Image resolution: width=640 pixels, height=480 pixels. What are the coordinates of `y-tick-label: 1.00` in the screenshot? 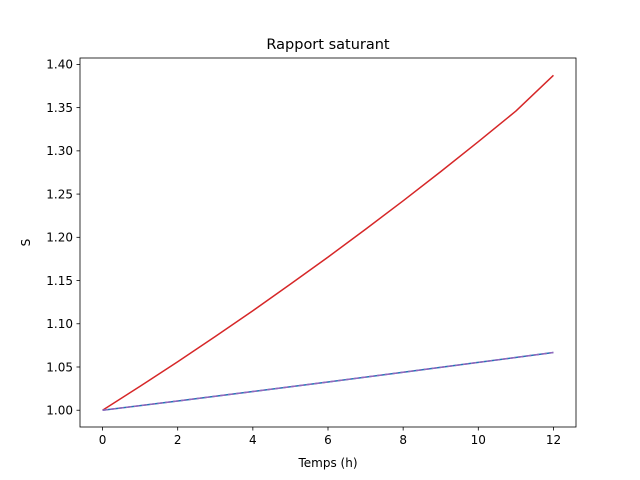 It's located at (59, 411).